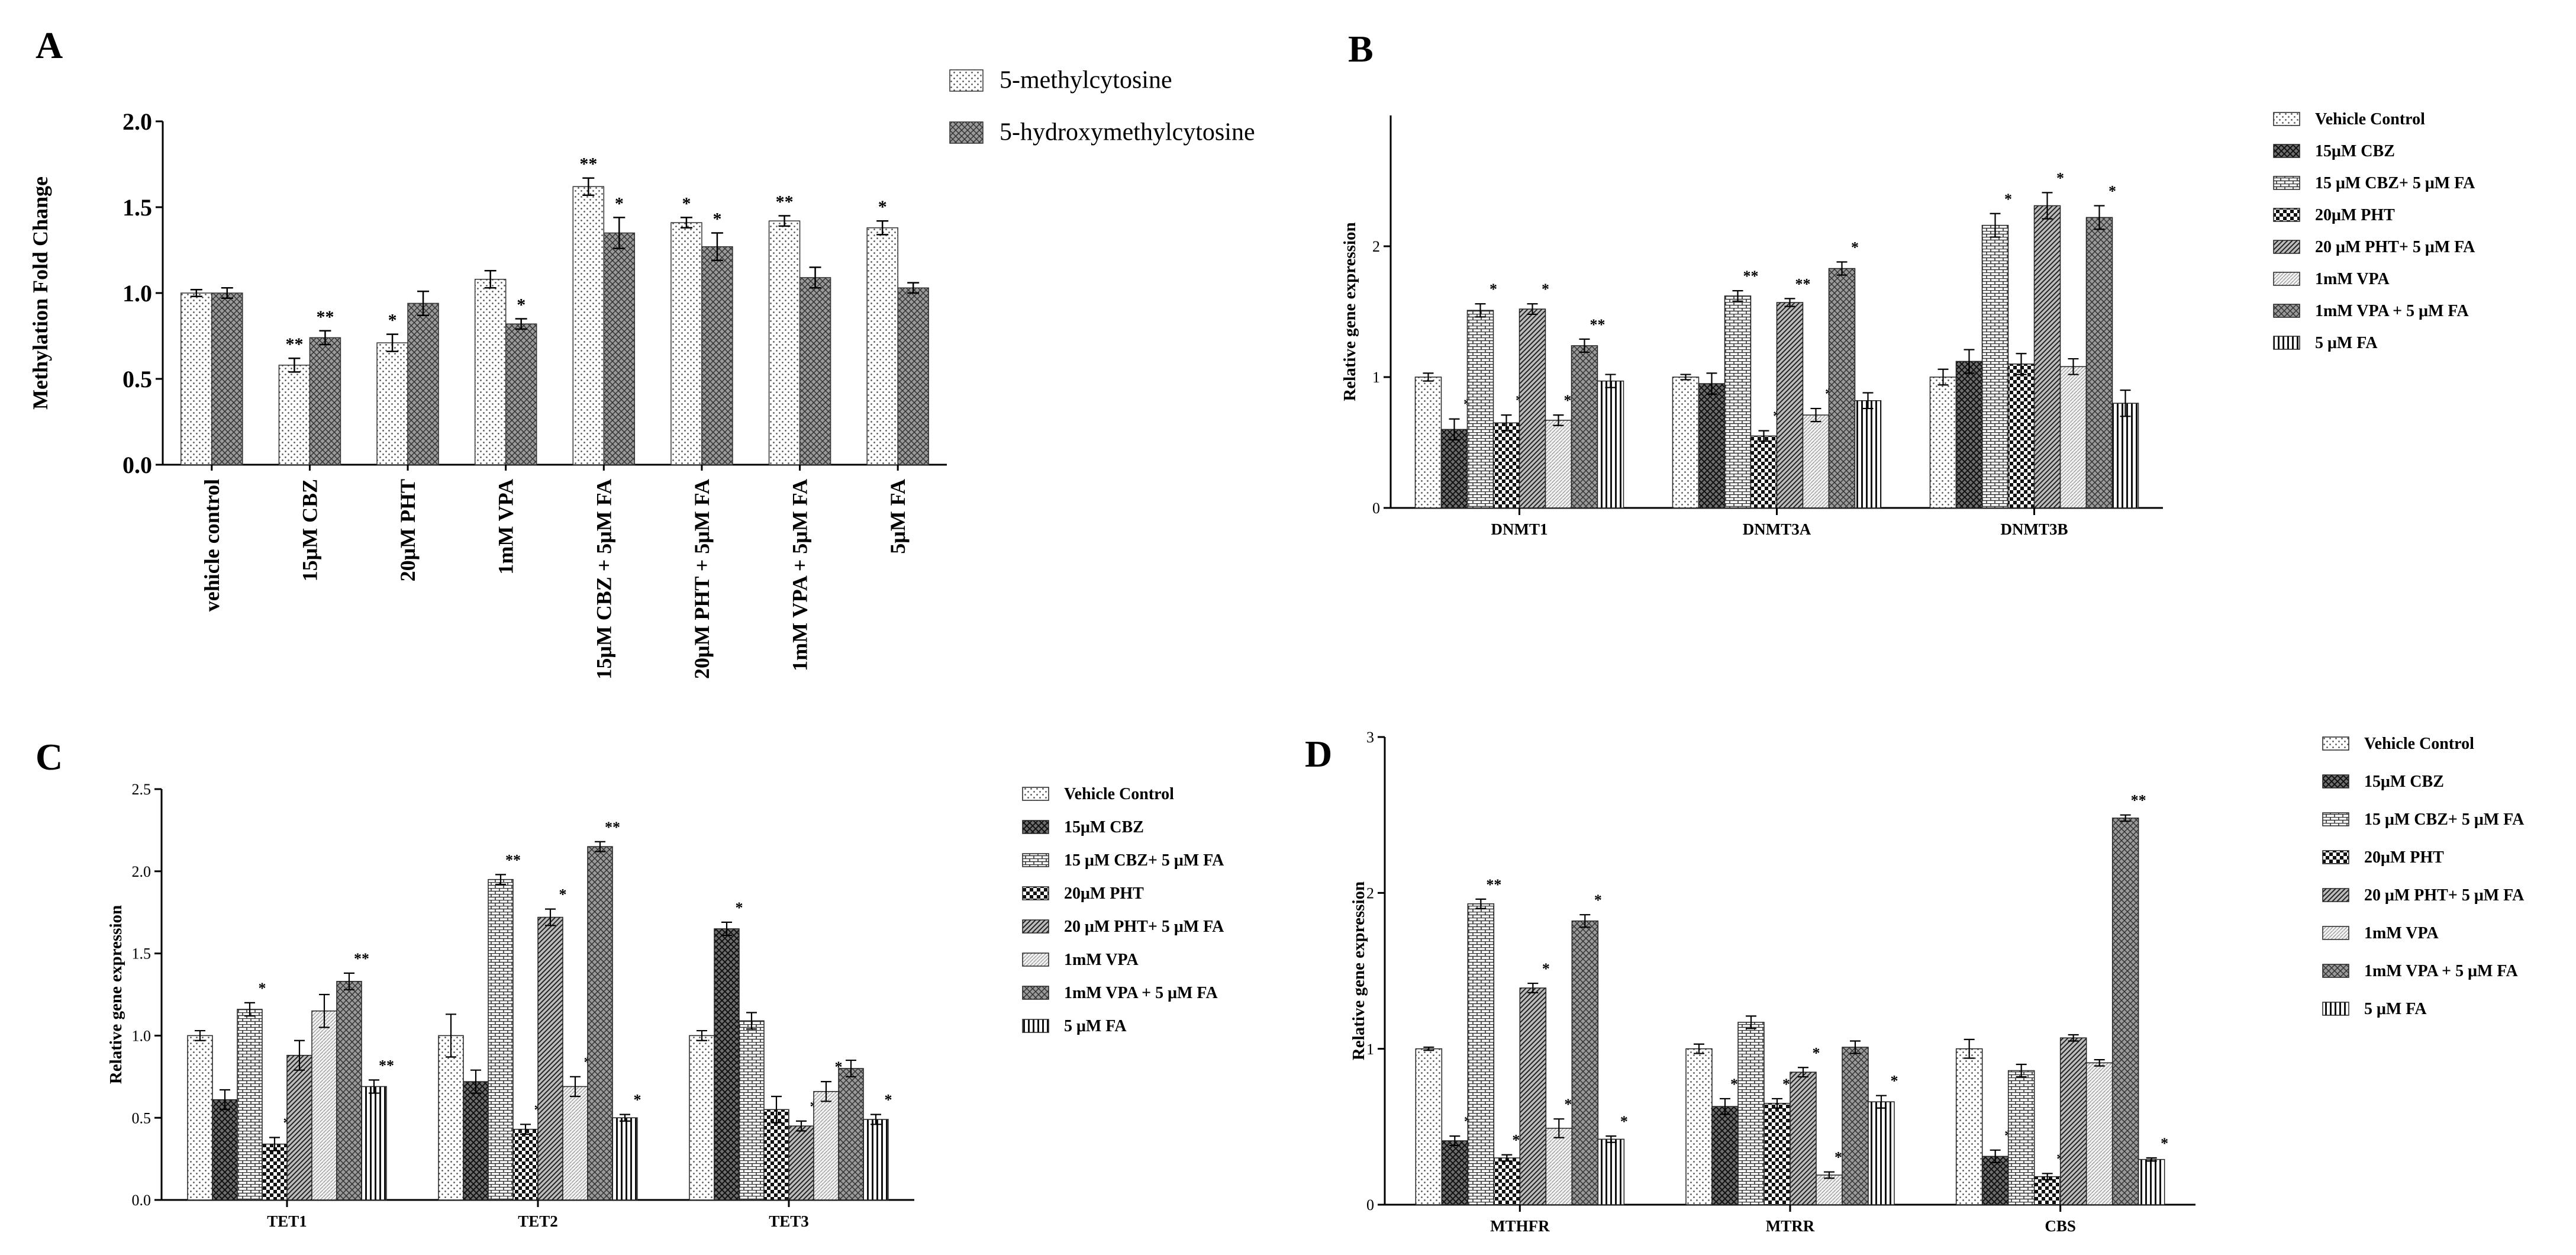 Image resolution: width=2576 pixels, height=1255 pixels. Describe the element at coordinates (1127, 132) in the screenshot. I see `legend-label: 5-hydroxymethylcytosine` at that location.